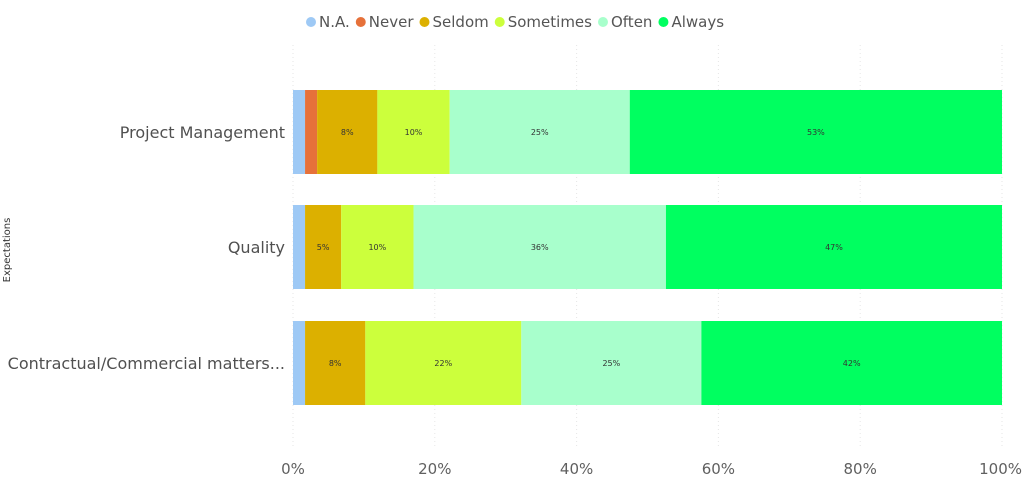 Image resolution: width=1024 pixels, height=481 pixels. Describe the element at coordinates (334, 22) in the screenshot. I see `legend-label: N.A.` at that location.